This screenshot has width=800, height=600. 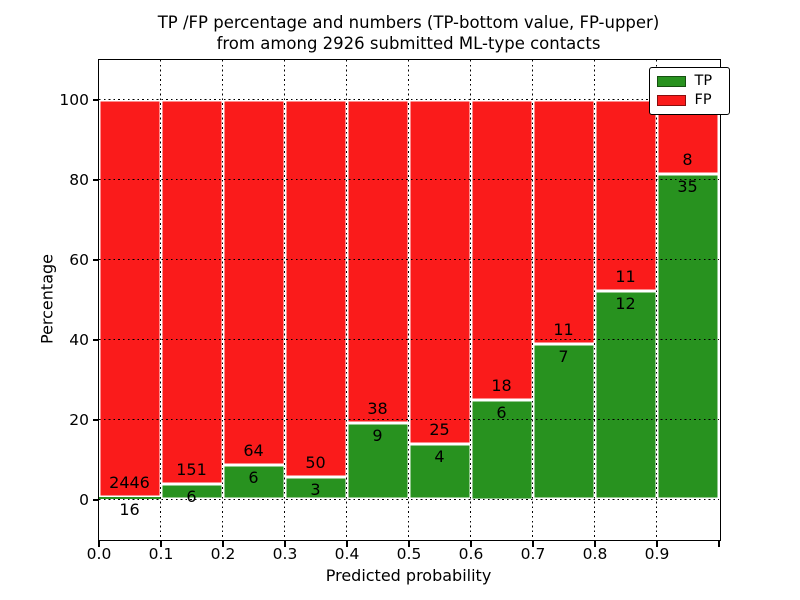 I want to click on tp-count-label: 7, so click(x=563, y=356).